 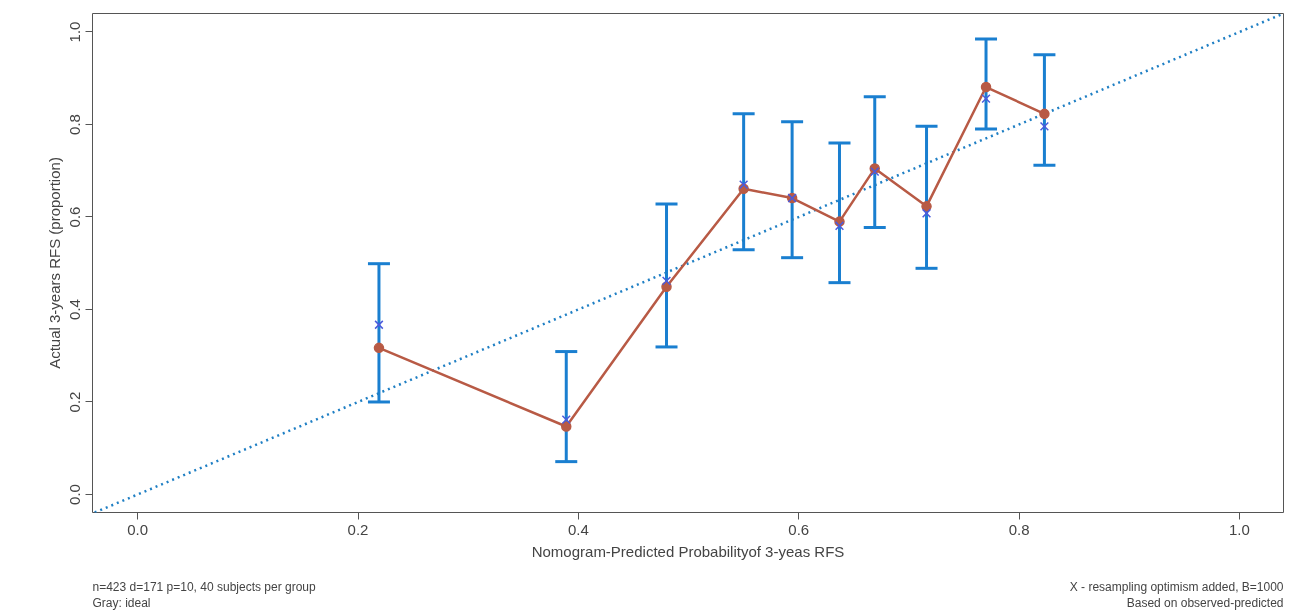 I want to click on y-tick-label: 0.0, so click(x=75, y=494).